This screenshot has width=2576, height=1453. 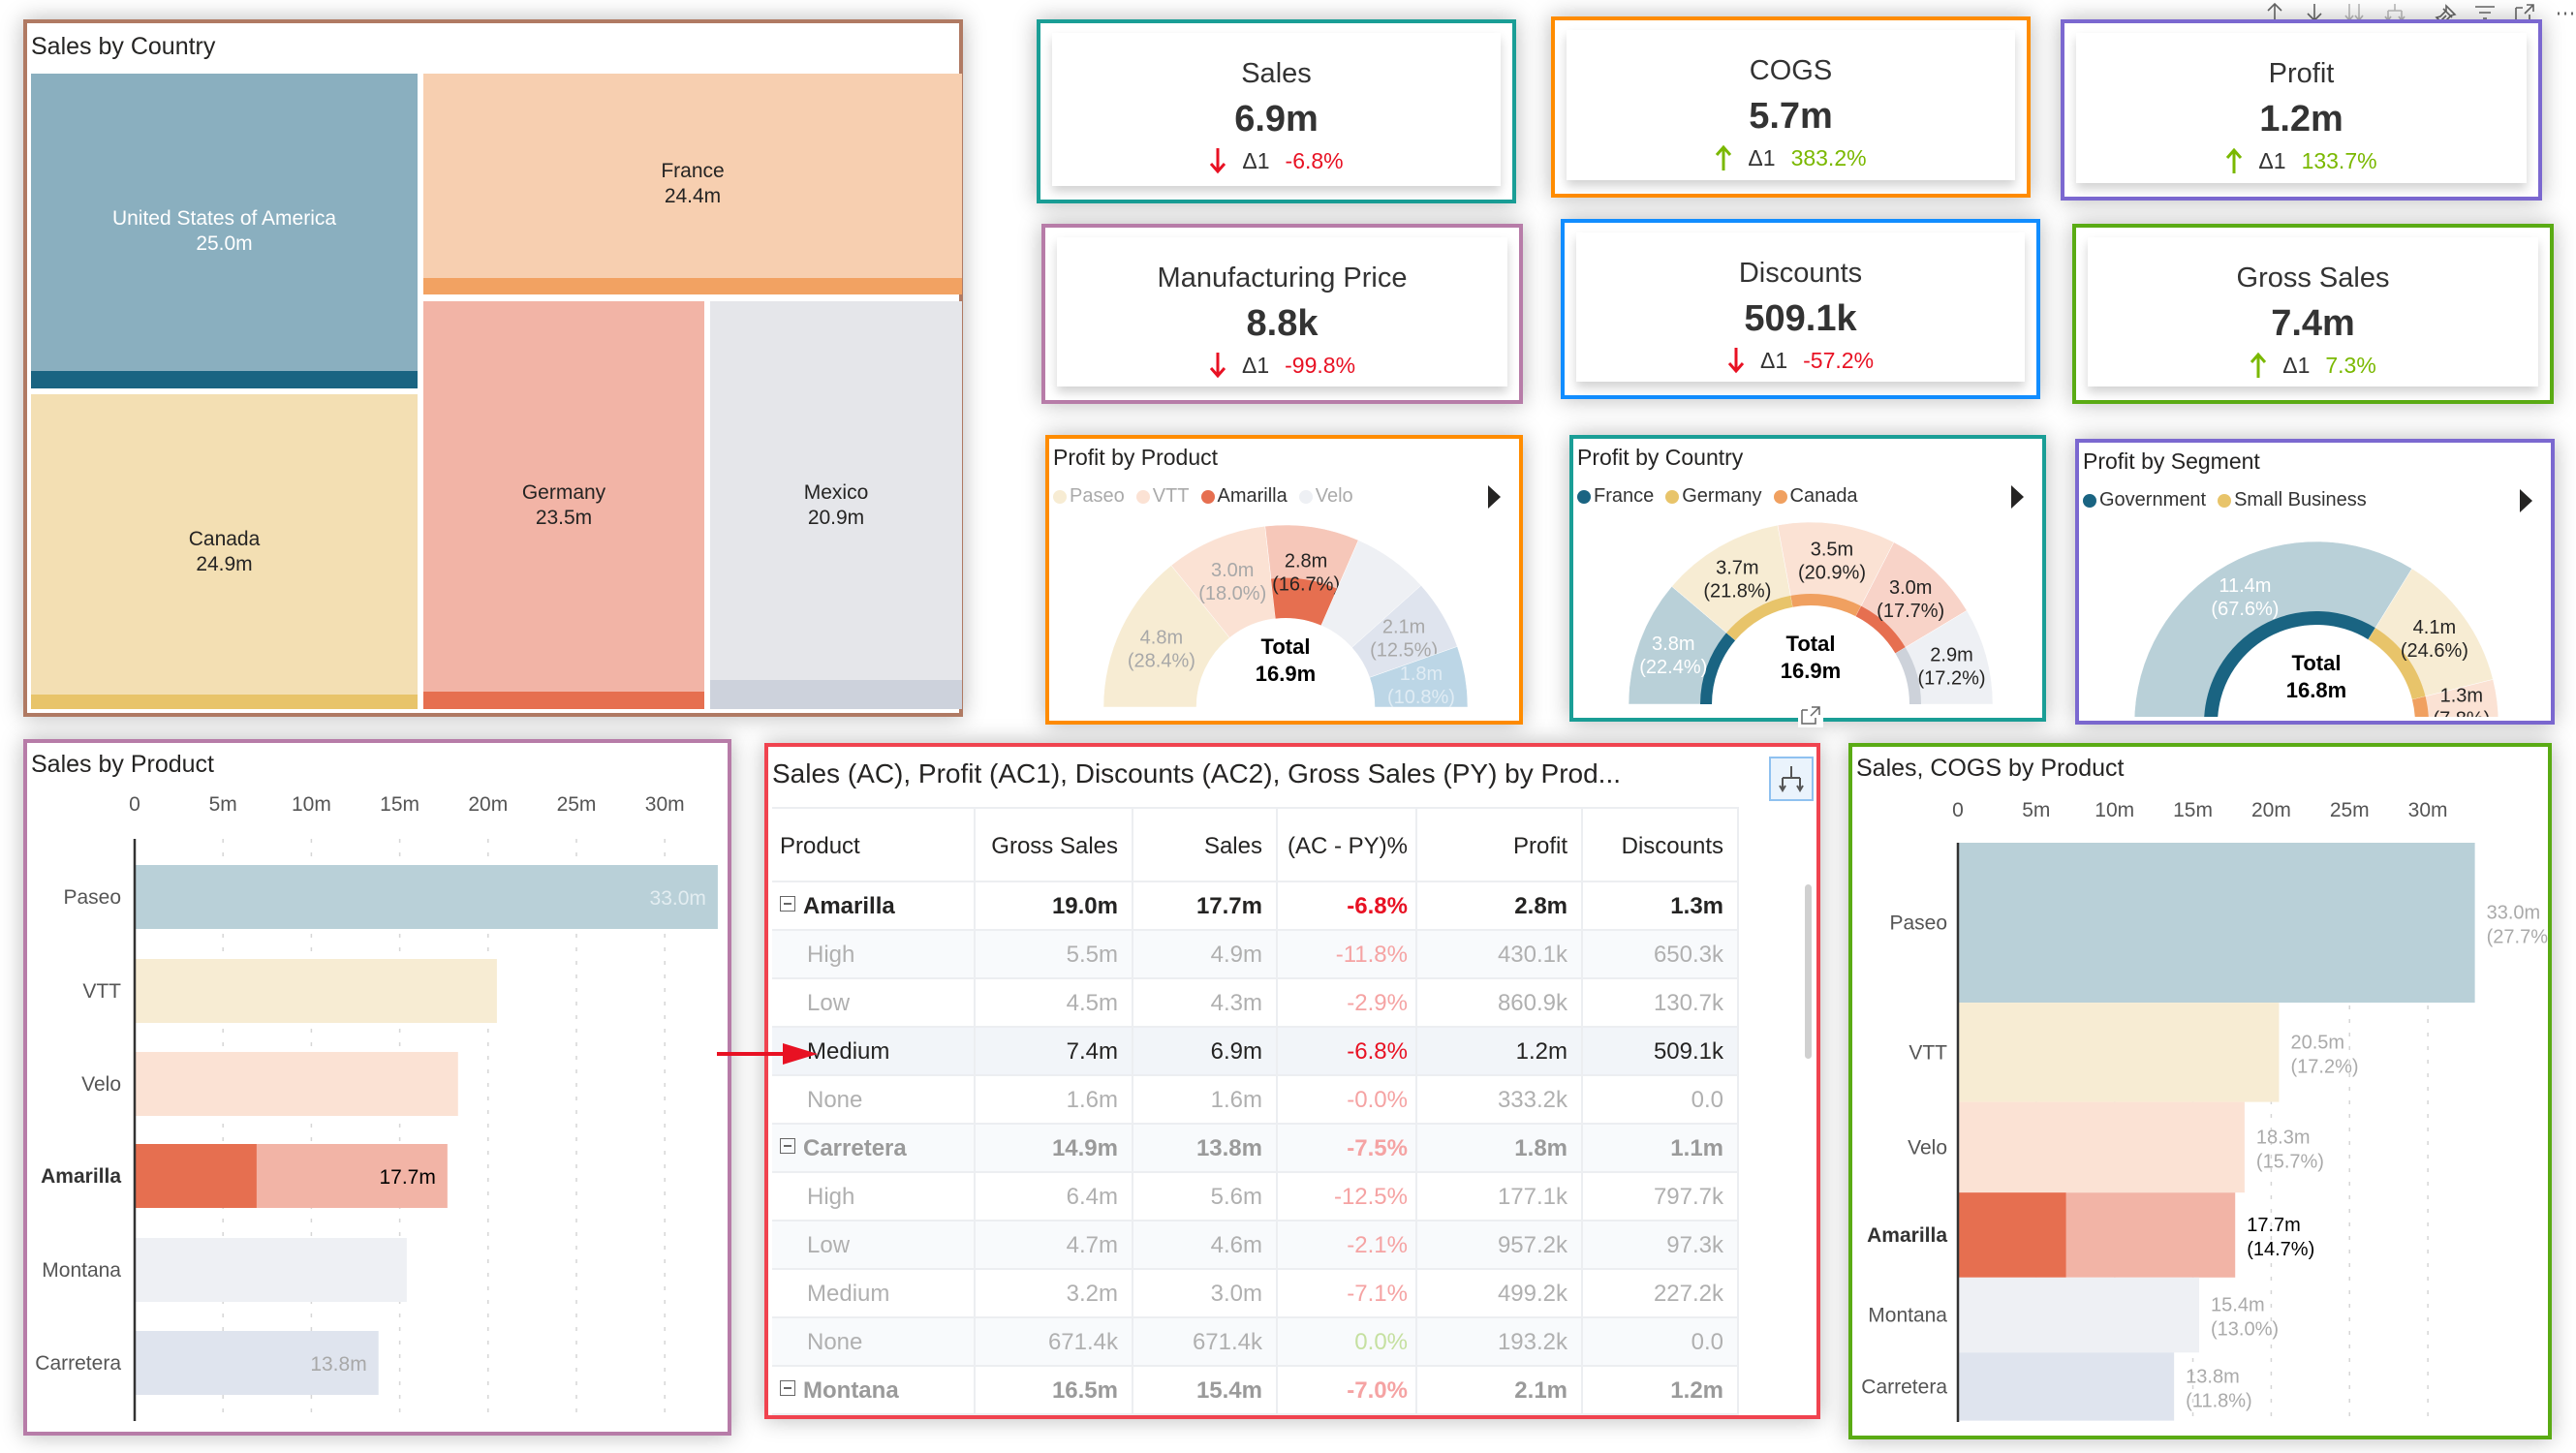 I want to click on table-row: Medium 3.2m 3.0m -7.1% 499.2k 227.2k, so click(x=1255, y=1294).